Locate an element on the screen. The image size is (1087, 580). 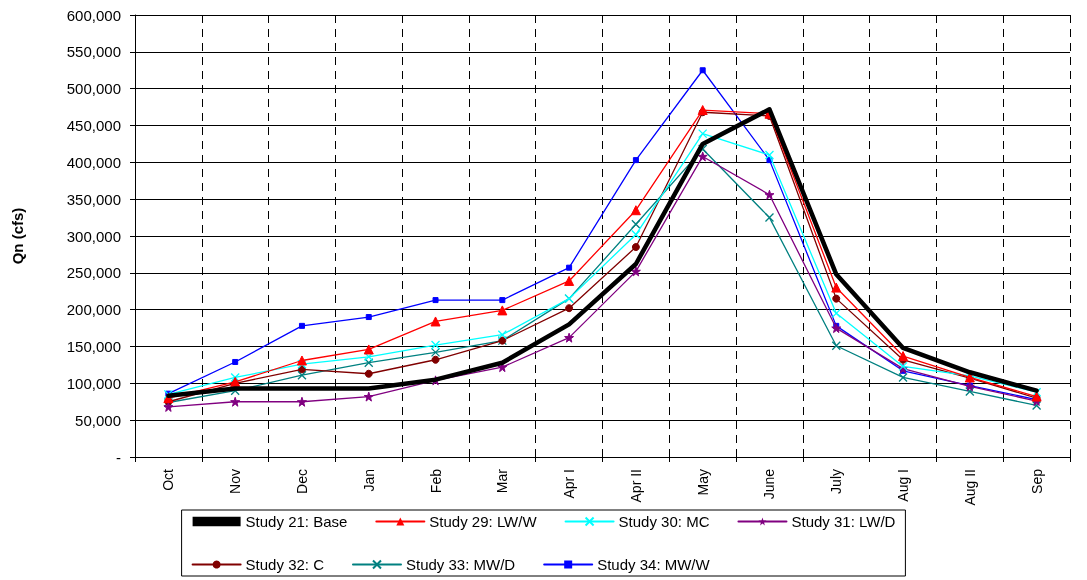
x-tick-label: Jan is located at coordinates (368, 480).